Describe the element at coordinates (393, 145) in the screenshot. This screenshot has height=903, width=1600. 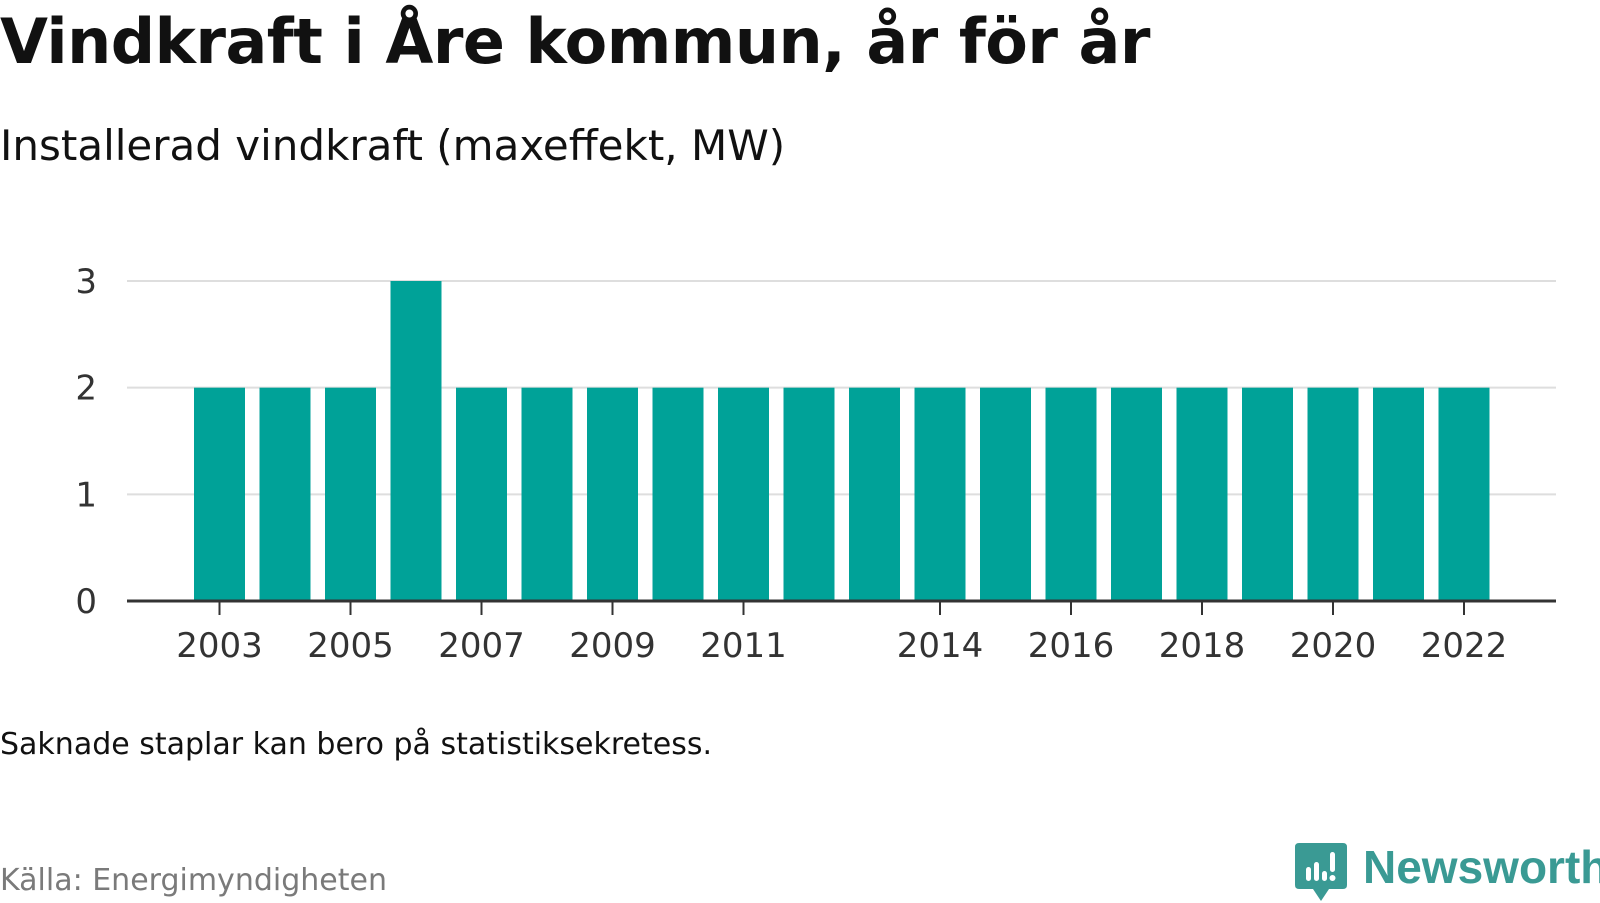
I see `chart-subtitle: Installerad vindkraft (maxeffekt, MW)` at that location.